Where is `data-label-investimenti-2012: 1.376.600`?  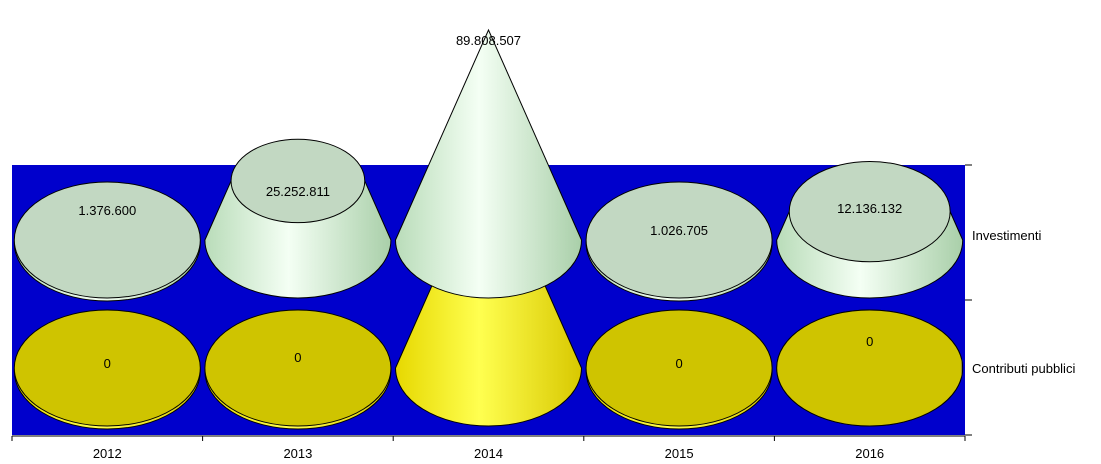 data-label-investimenti-2012: 1.376.600 is located at coordinates (107, 210).